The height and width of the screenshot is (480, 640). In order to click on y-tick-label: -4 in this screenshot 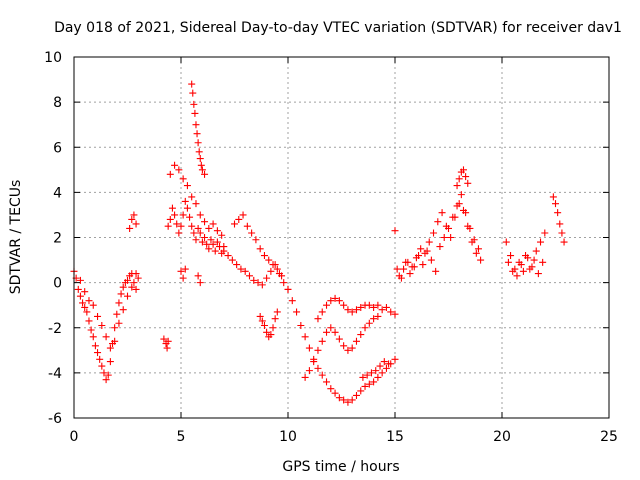, I will do `click(55, 374)`.